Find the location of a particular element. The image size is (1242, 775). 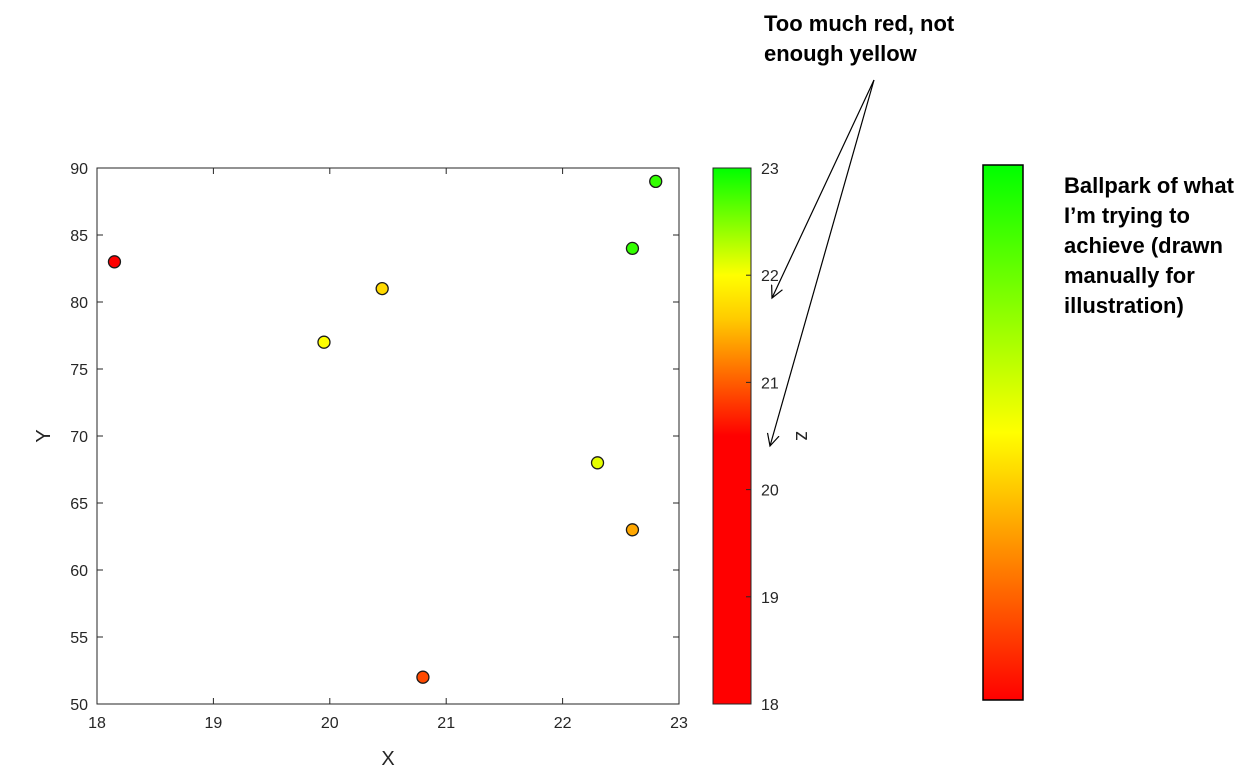

colorbar-tick-label: 19 is located at coordinates (770, 598).